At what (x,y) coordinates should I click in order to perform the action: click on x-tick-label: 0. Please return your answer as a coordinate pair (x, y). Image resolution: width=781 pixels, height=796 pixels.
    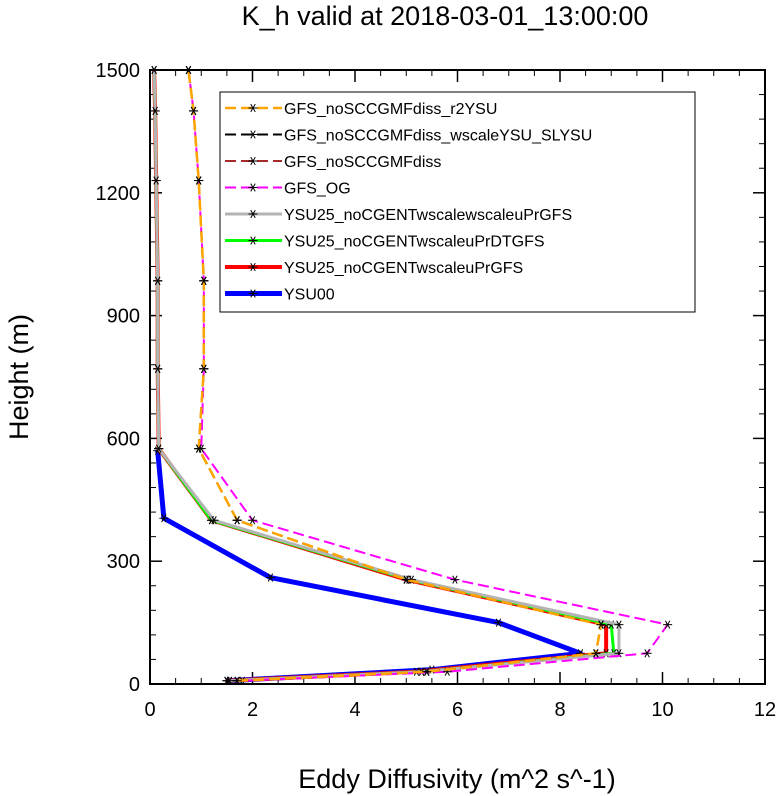
    Looking at the image, I should click on (149, 710).